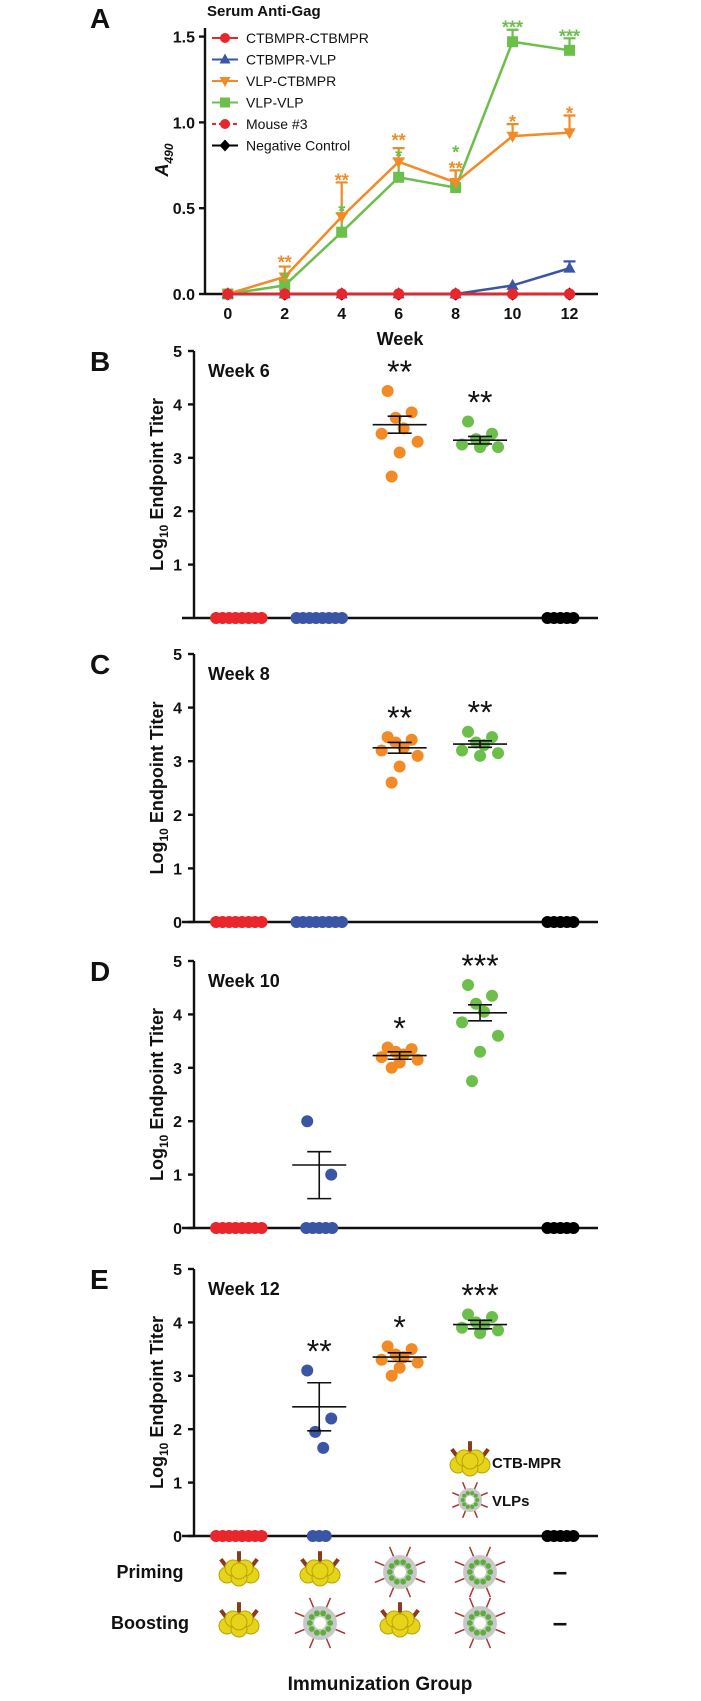 The image size is (701, 1701). I want to click on icon-blob, so click(470, 1461).